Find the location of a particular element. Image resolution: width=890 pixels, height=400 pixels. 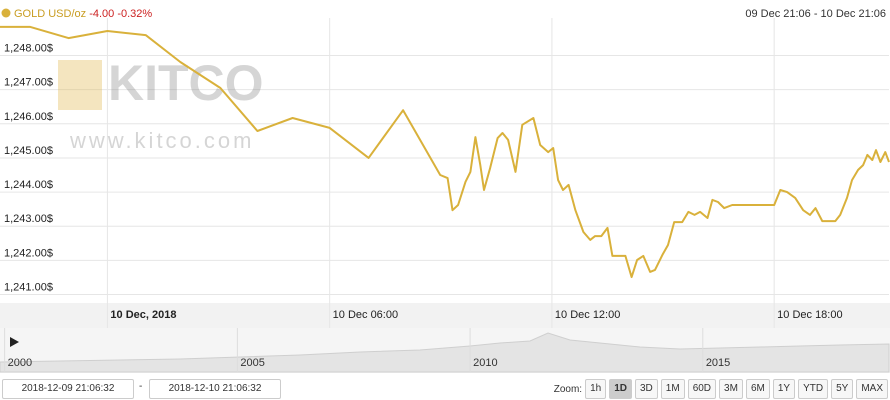

x-tick-label: 10 Dec 06:00 is located at coordinates (365, 315).